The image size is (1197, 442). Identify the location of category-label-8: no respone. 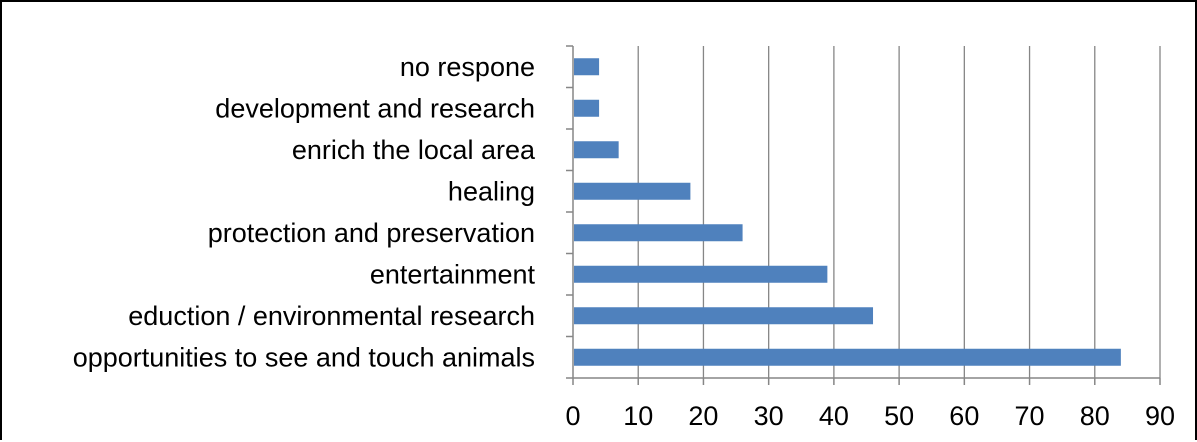
(467, 67).